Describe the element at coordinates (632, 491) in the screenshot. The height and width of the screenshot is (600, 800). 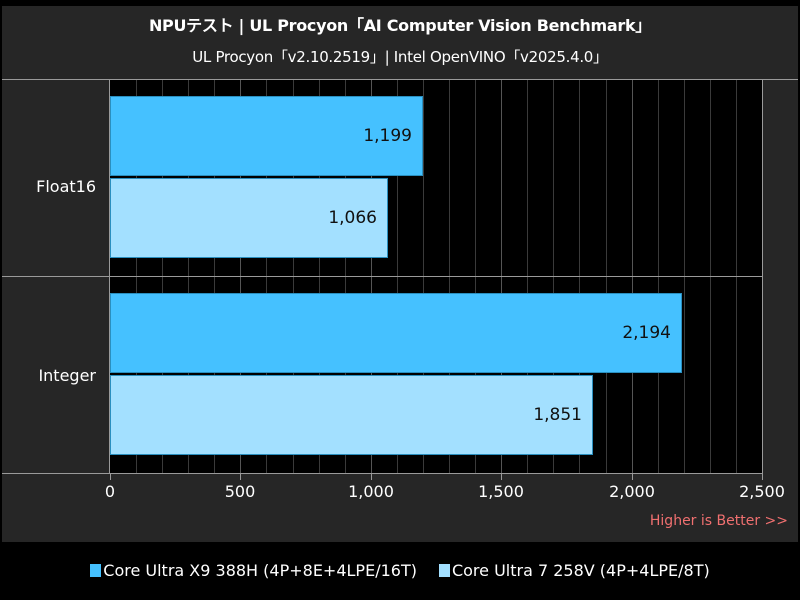
I see `x-tick-label: 2,000` at that location.